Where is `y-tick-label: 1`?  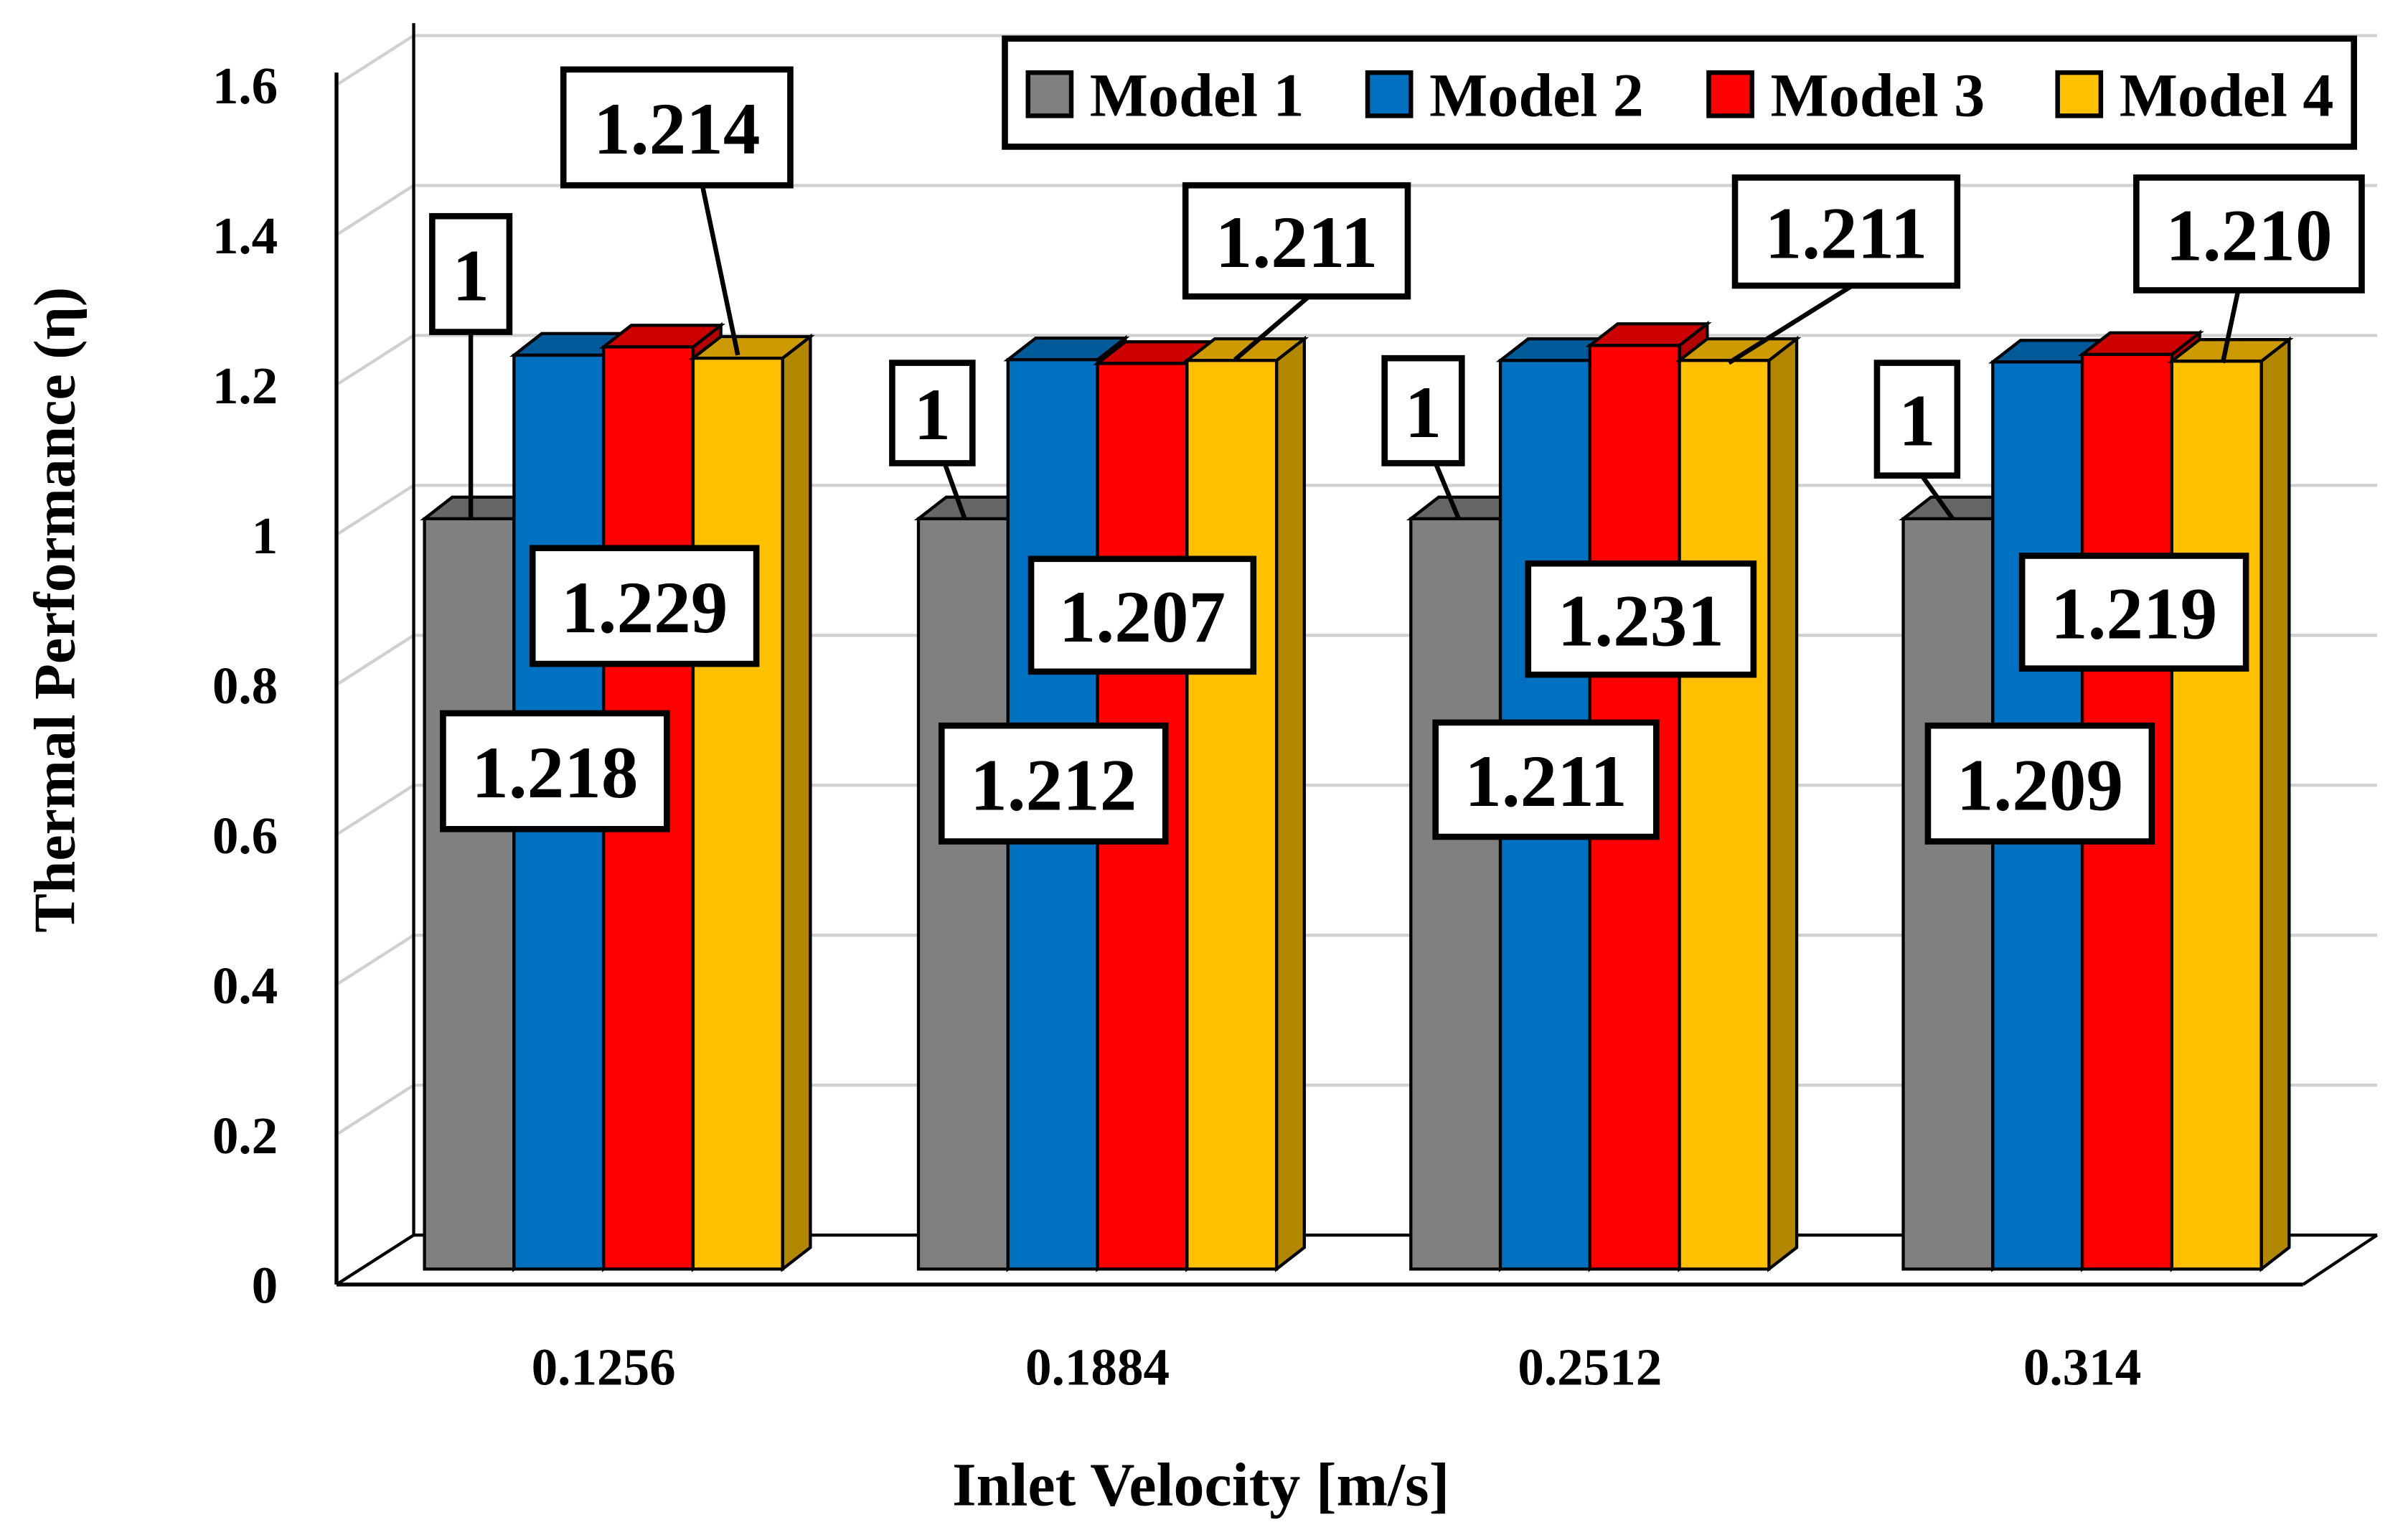
y-tick-label: 1 is located at coordinates (265, 536).